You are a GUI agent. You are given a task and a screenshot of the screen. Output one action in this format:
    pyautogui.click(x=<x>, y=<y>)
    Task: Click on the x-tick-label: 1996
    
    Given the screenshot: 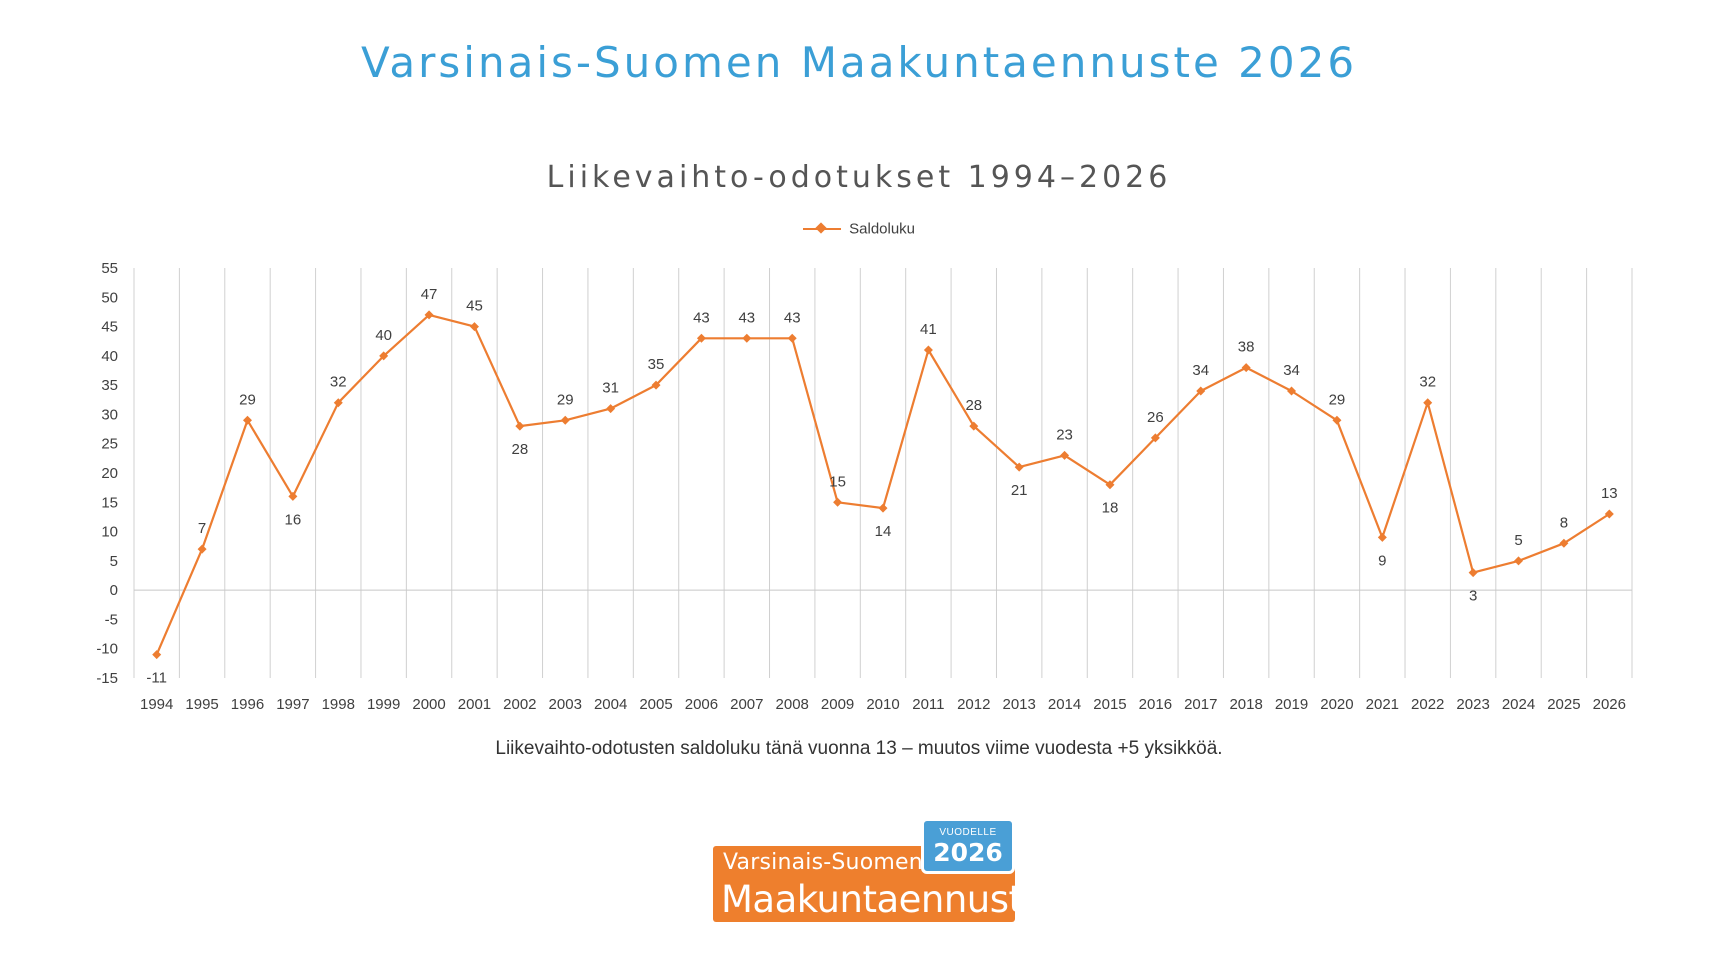 What is the action you would take?
    pyautogui.click(x=247, y=704)
    